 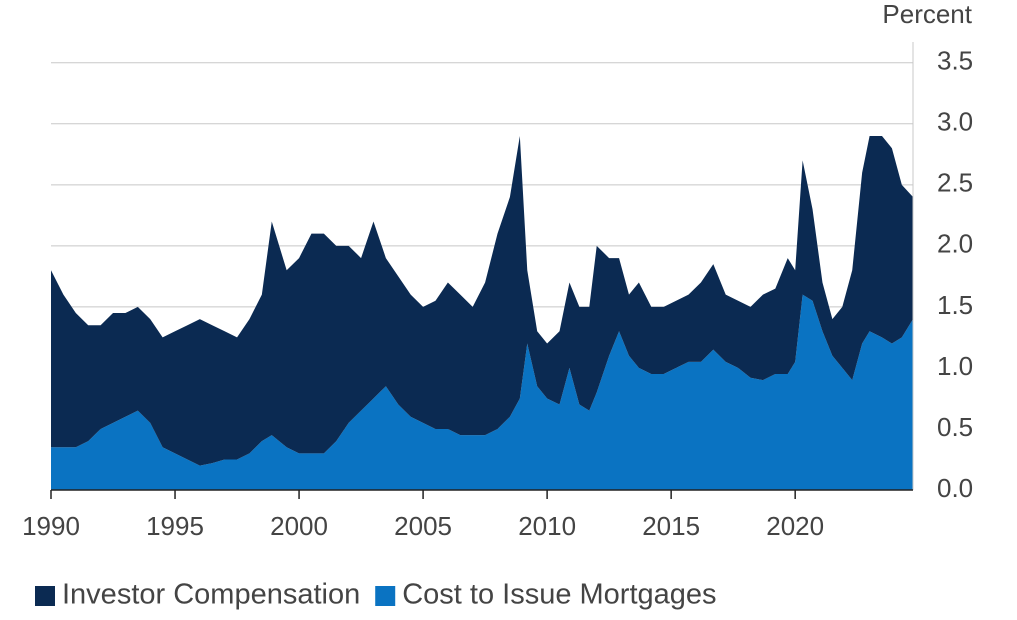 I want to click on x-tick-label: 2010, so click(x=547, y=526).